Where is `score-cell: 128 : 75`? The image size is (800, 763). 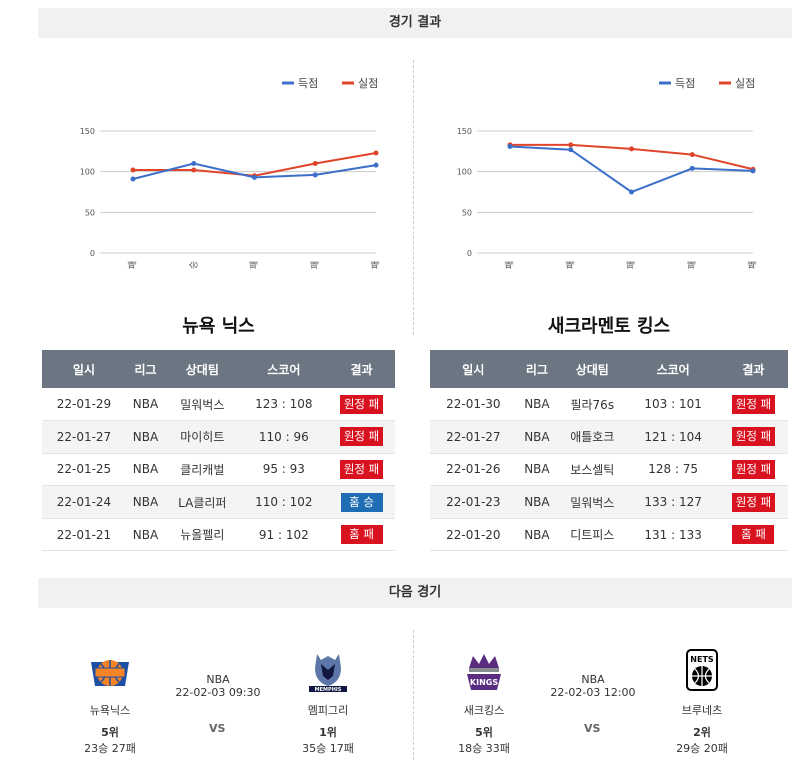 score-cell: 128 : 75 is located at coordinates (673, 470).